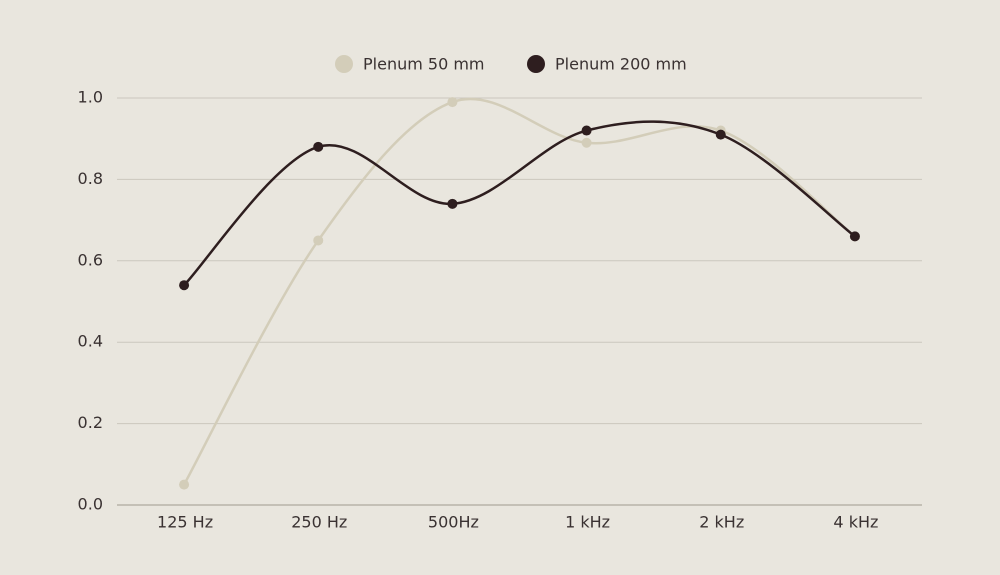 The height and width of the screenshot is (575, 1000). I want to click on x-tick-label: 2 kHz, so click(721, 522).